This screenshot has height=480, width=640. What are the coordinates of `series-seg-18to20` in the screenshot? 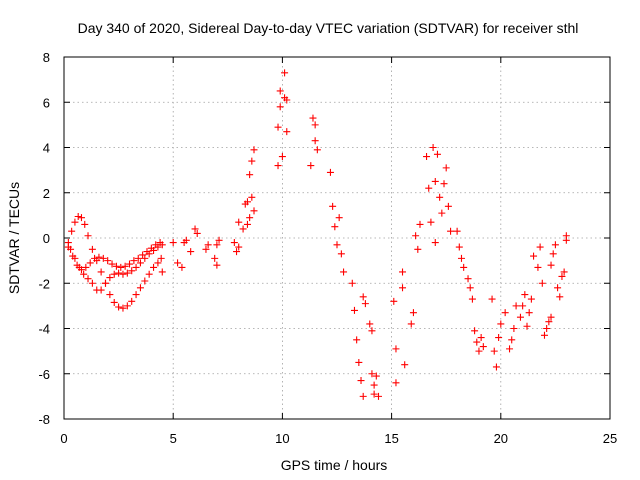 It's located at (486, 299).